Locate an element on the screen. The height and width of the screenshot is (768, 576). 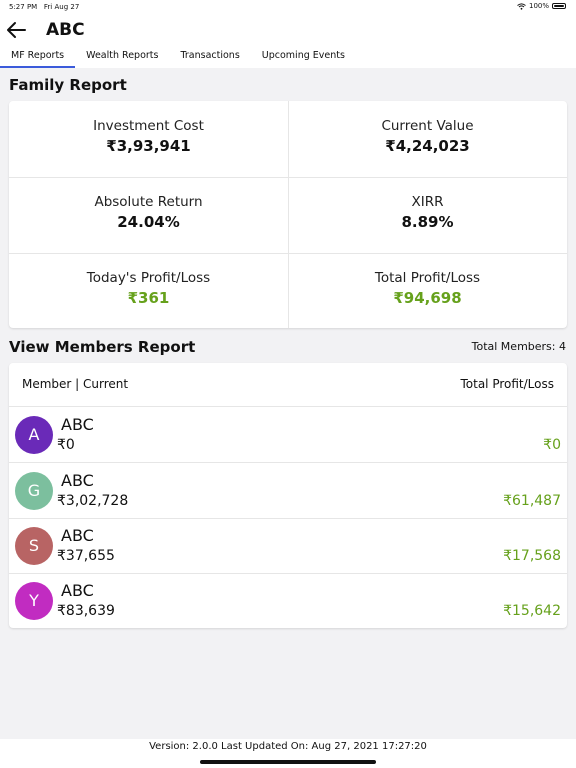
member-row: Y ABC ₹83,639 ₹15,642 is located at coordinates (288, 600).